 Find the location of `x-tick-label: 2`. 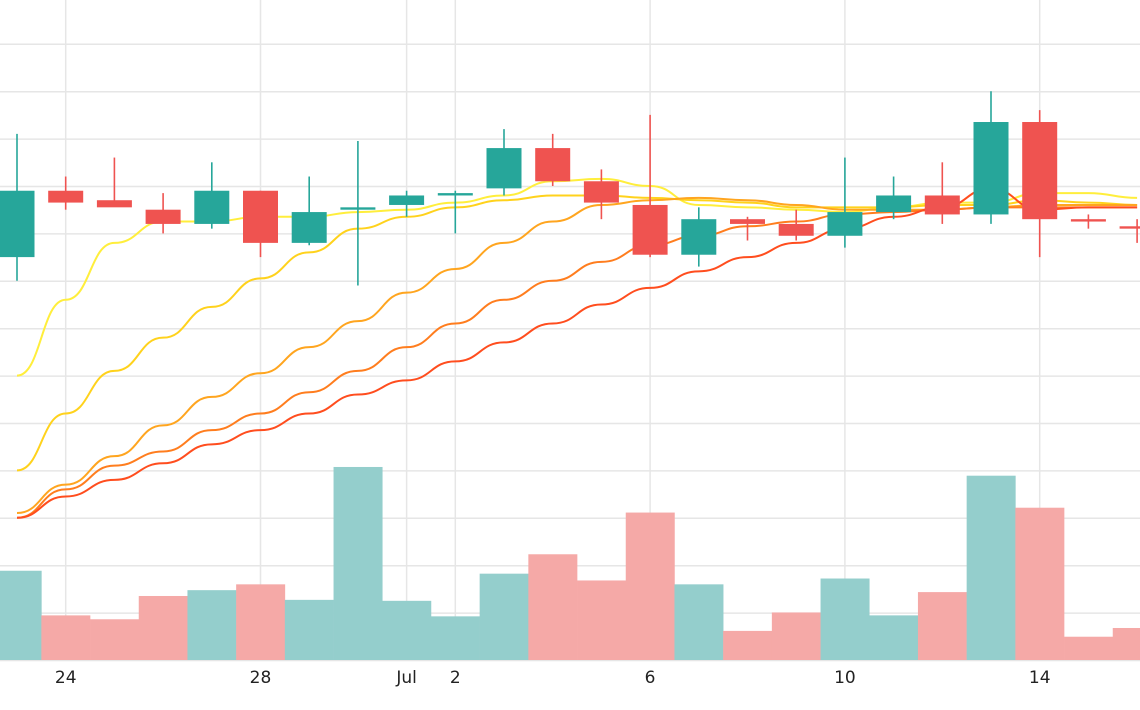

x-tick-label: 2 is located at coordinates (455, 678).